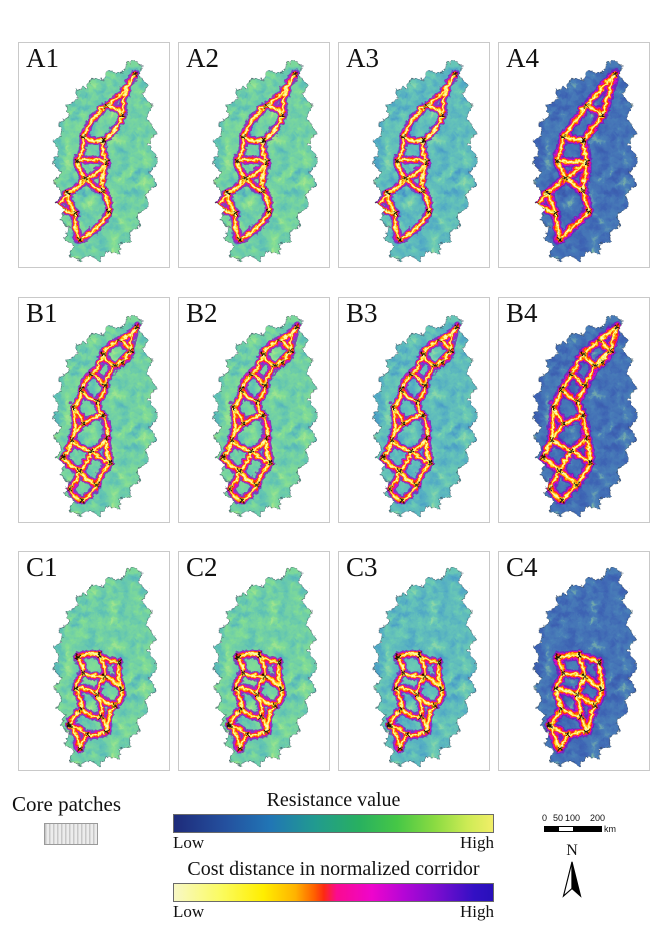  Describe the element at coordinates (263, 665) in the screenshot. I see `map-c2` at that location.